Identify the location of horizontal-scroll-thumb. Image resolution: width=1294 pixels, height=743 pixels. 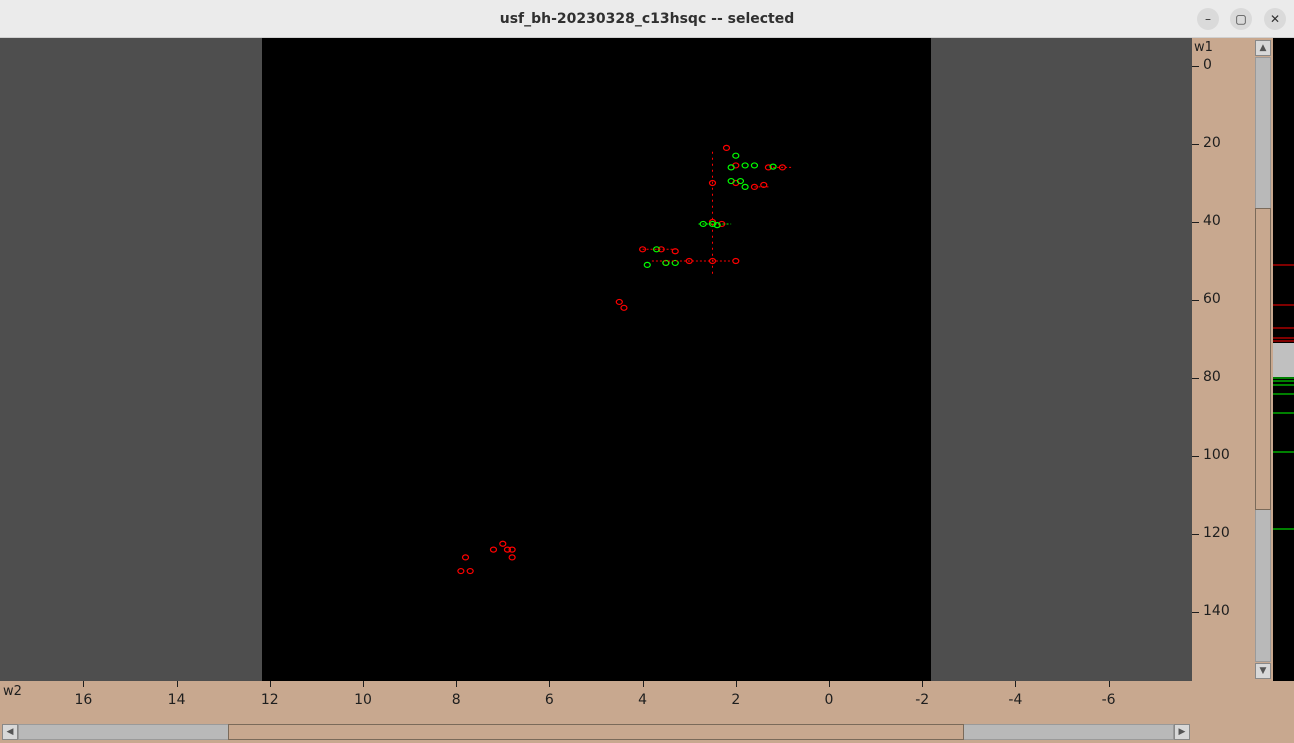
(596, 732).